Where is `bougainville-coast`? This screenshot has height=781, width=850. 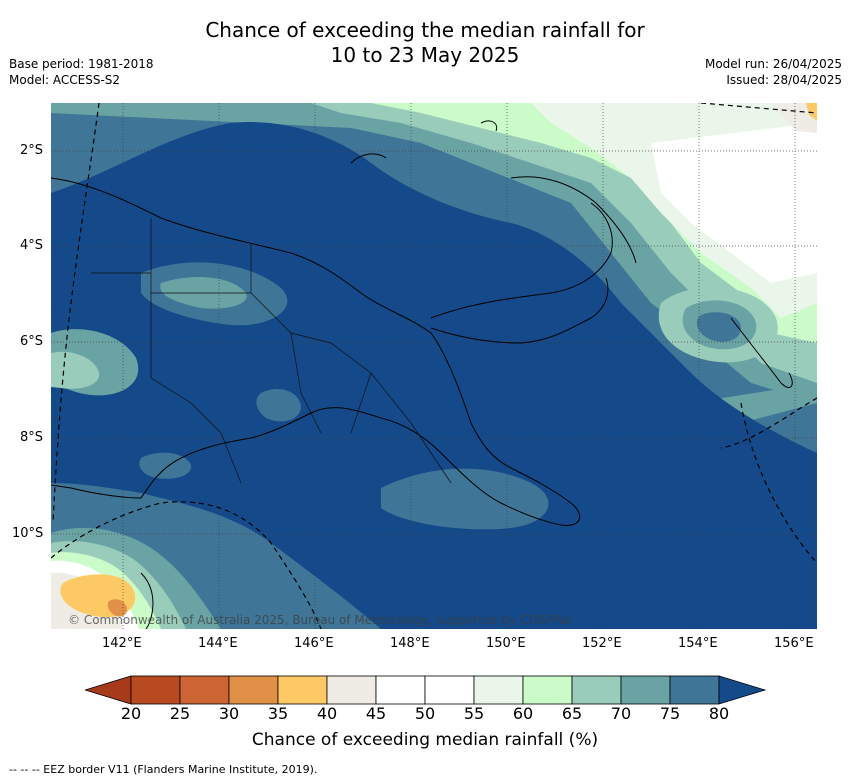 bougainville-coast is located at coordinates (761, 352).